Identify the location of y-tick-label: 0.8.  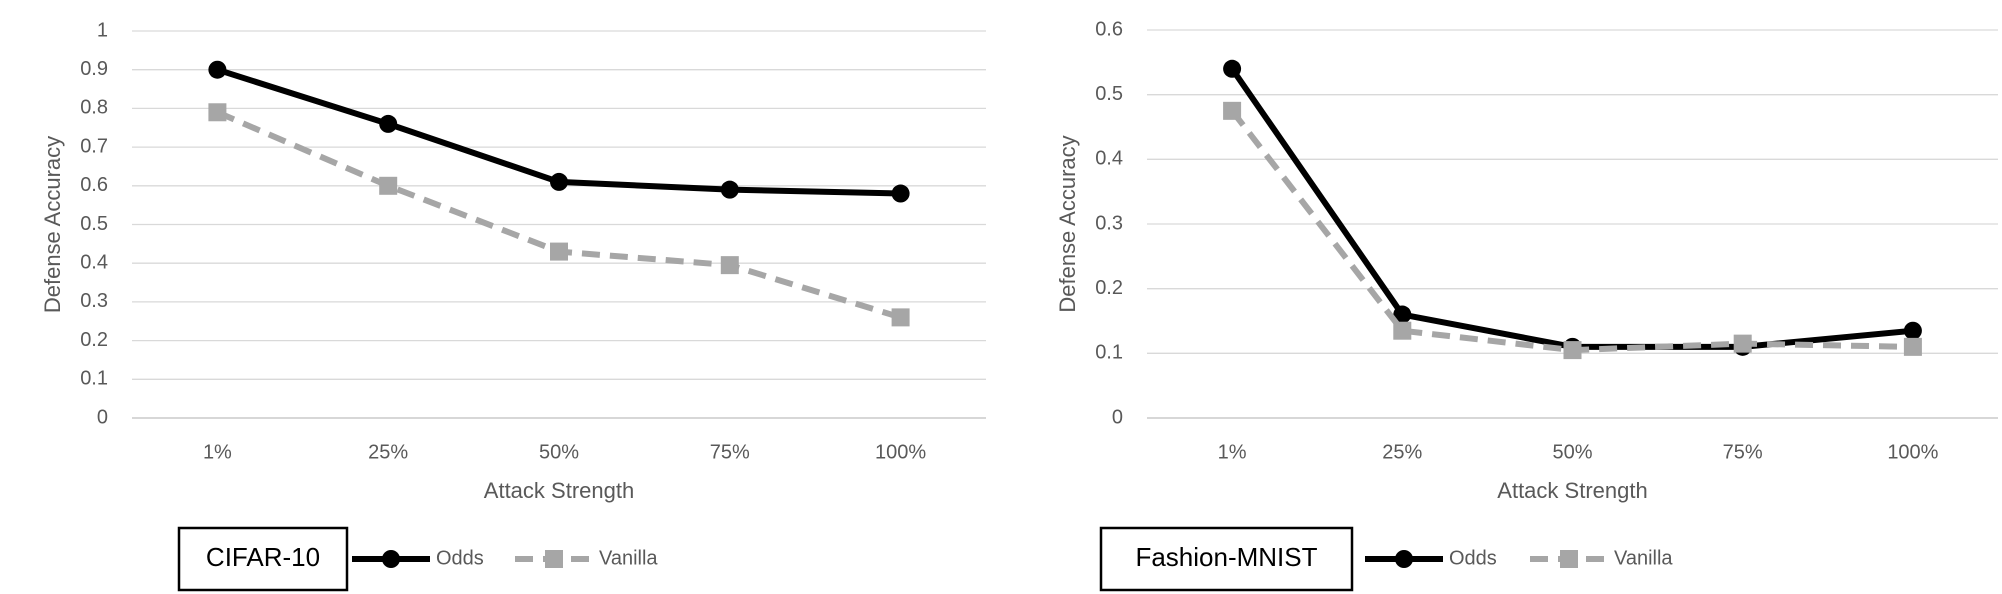
(94, 108).